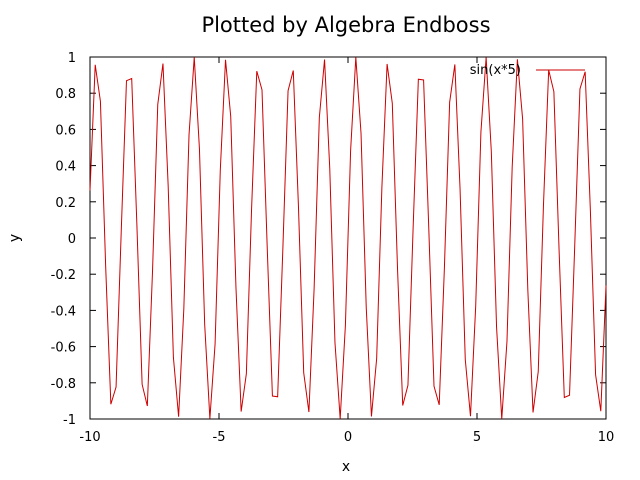  Describe the element at coordinates (89, 437) in the screenshot. I see `x-tick-label: -10` at that location.